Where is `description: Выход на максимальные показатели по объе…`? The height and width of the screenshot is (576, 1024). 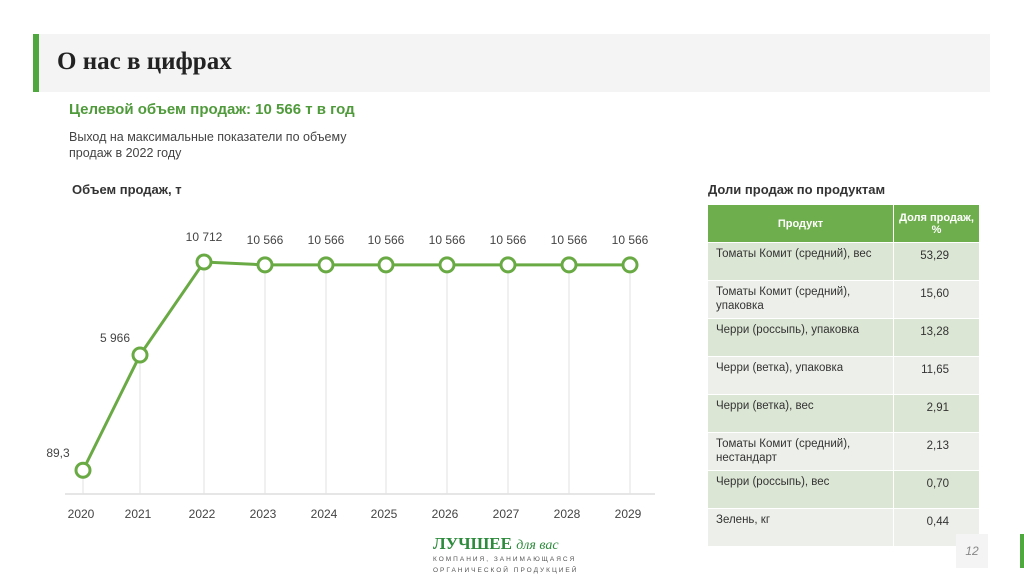
description: Выход на максимальные показатели по объе… is located at coordinates (208, 145).